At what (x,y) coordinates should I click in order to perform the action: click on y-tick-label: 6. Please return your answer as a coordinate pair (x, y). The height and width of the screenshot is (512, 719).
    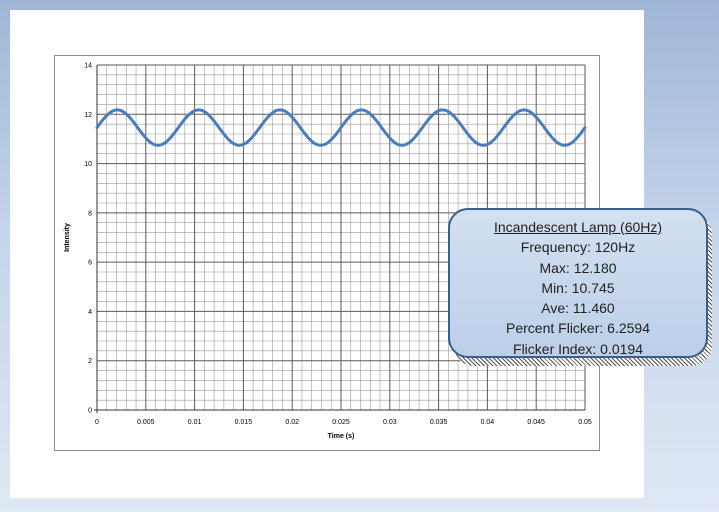
    Looking at the image, I should click on (90, 263).